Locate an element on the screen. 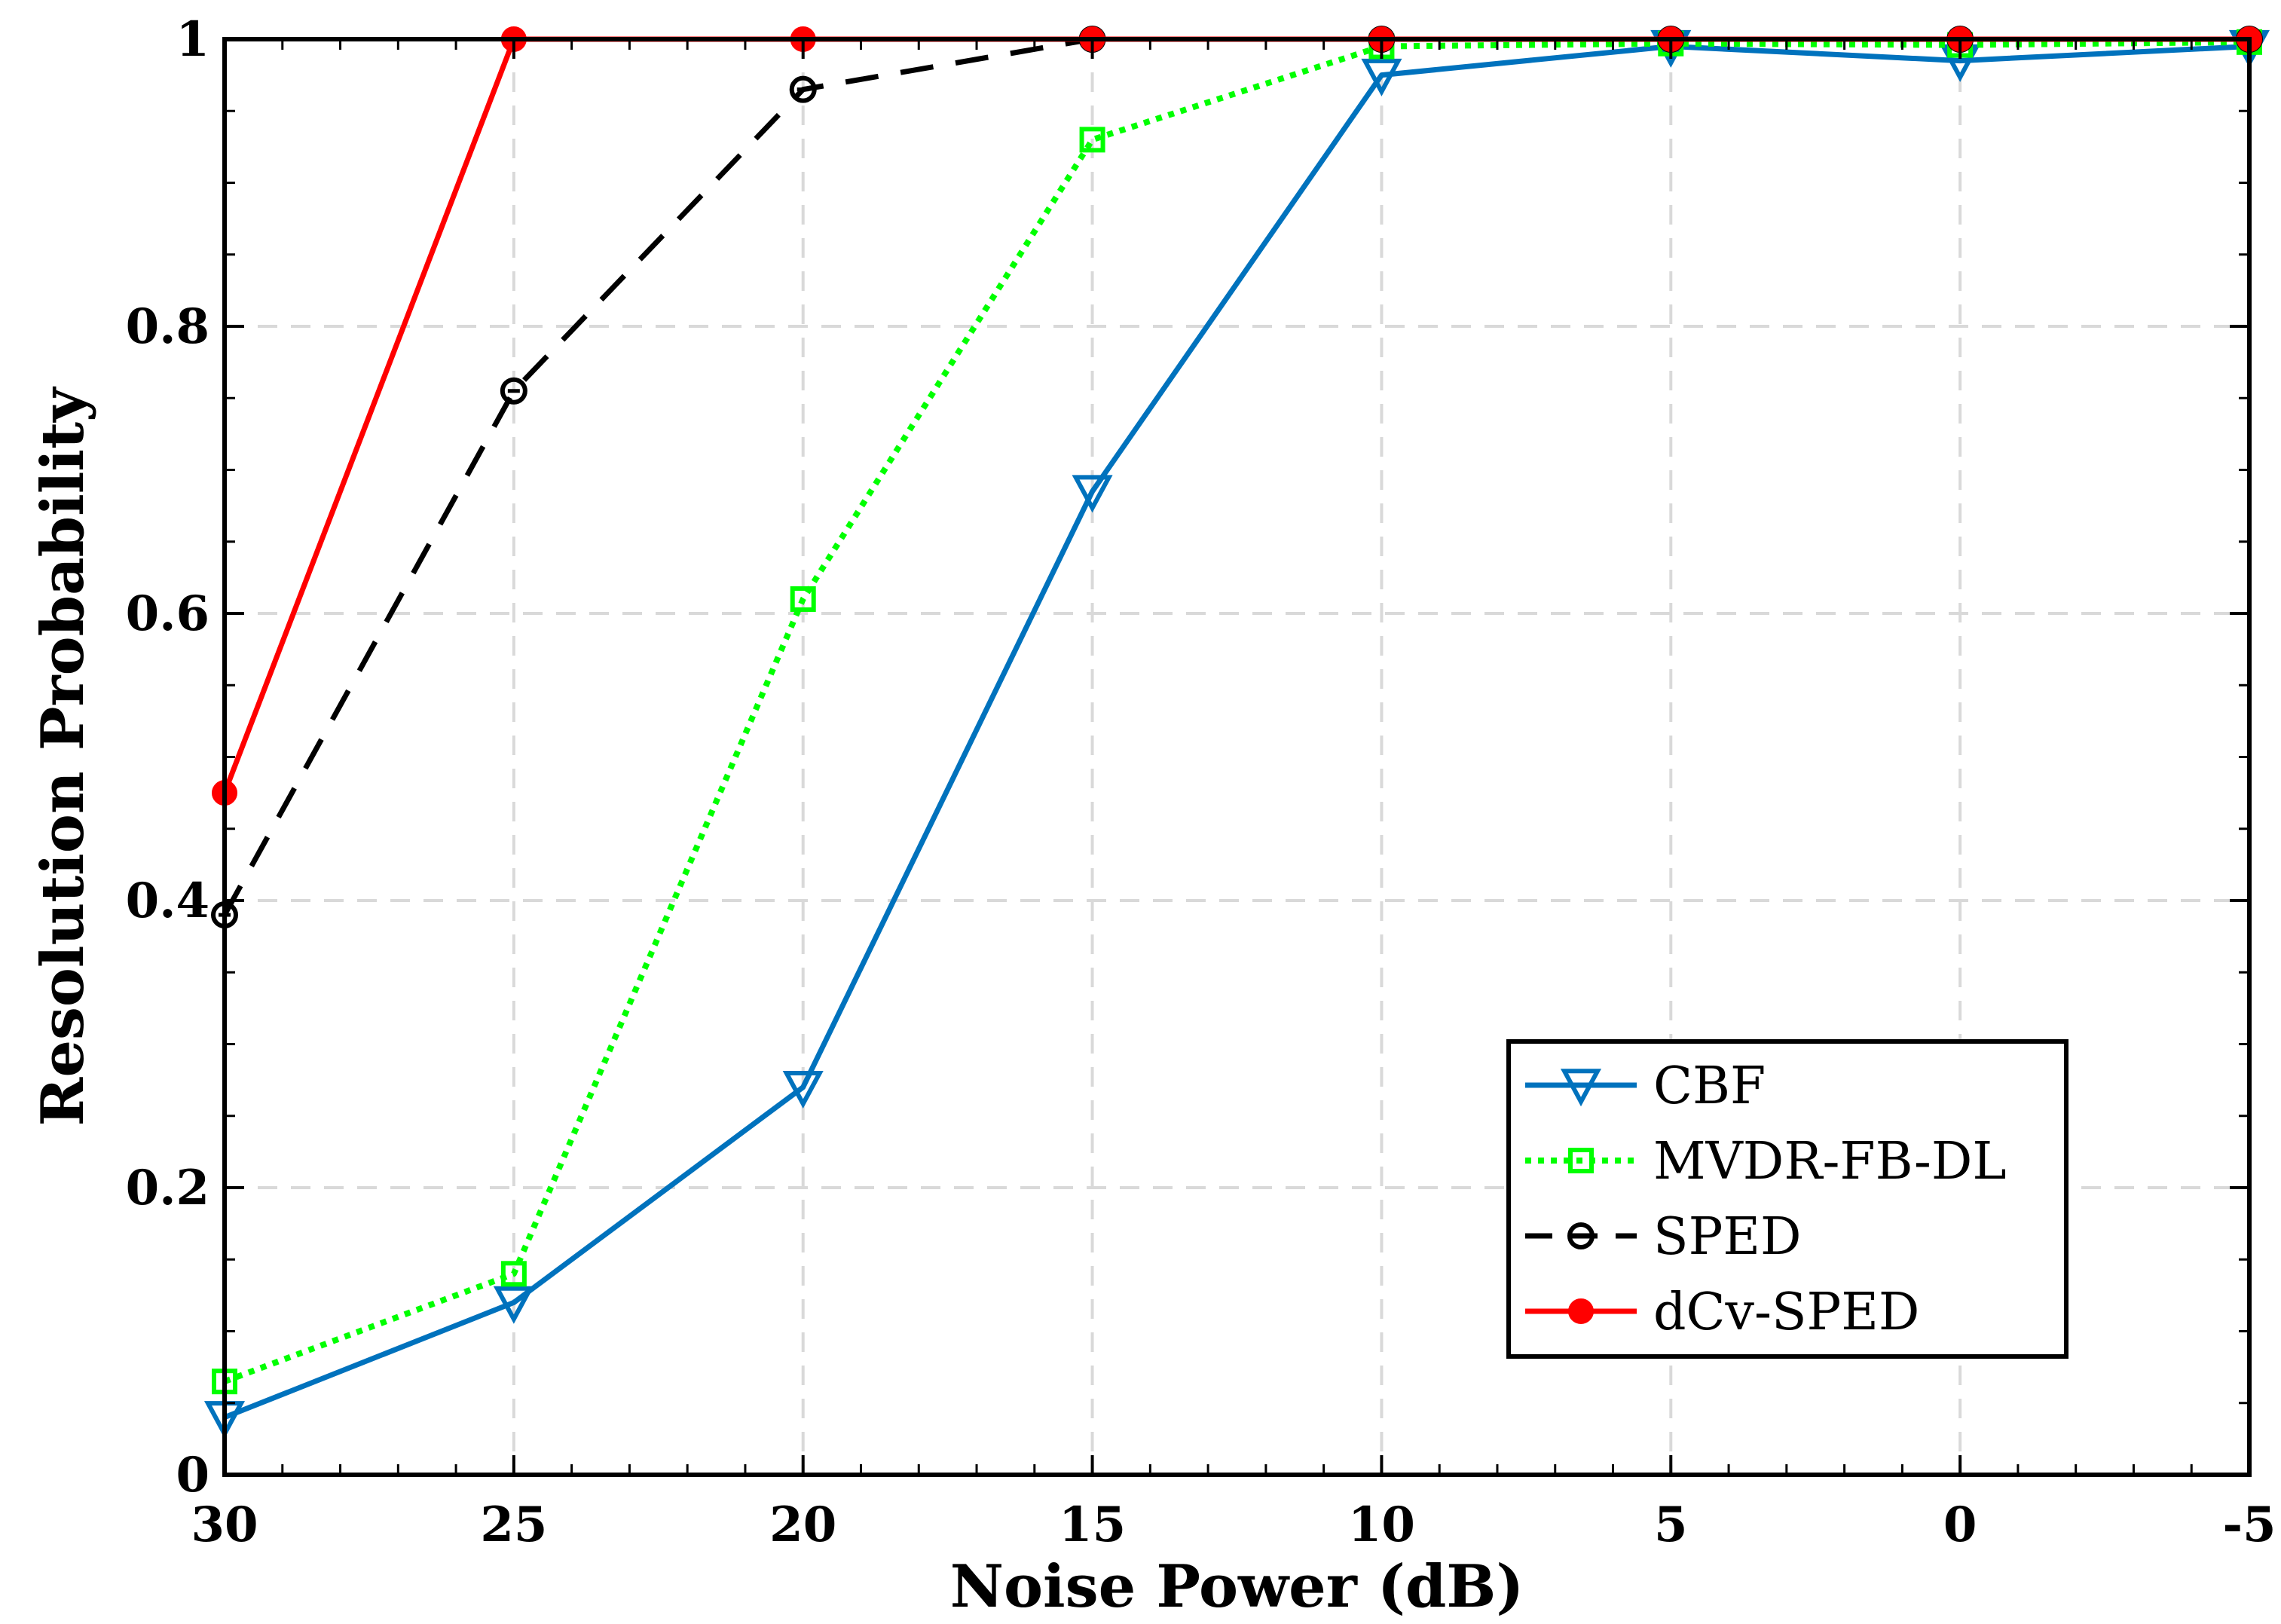 This screenshot has width=2281, height=1624. legend-label: dCv-SPED is located at coordinates (1786, 1312).